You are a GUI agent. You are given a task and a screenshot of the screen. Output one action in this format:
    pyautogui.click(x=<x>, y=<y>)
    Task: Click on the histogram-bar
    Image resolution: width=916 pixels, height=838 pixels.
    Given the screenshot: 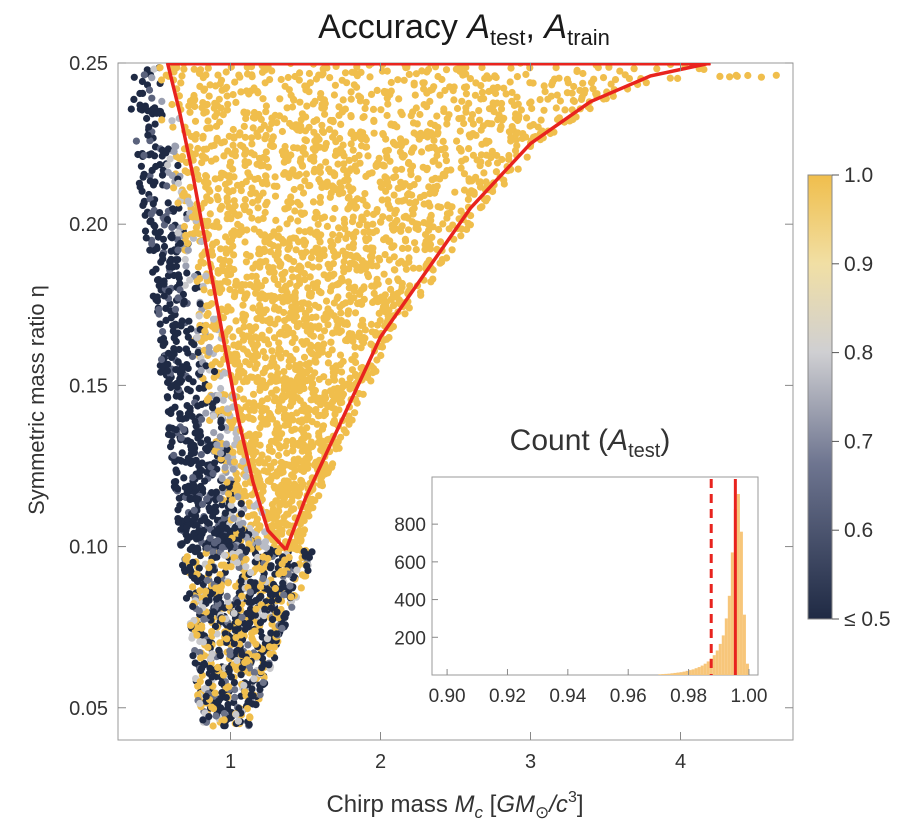 What is the action you would take?
    pyautogui.click(x=747, y=669)
    